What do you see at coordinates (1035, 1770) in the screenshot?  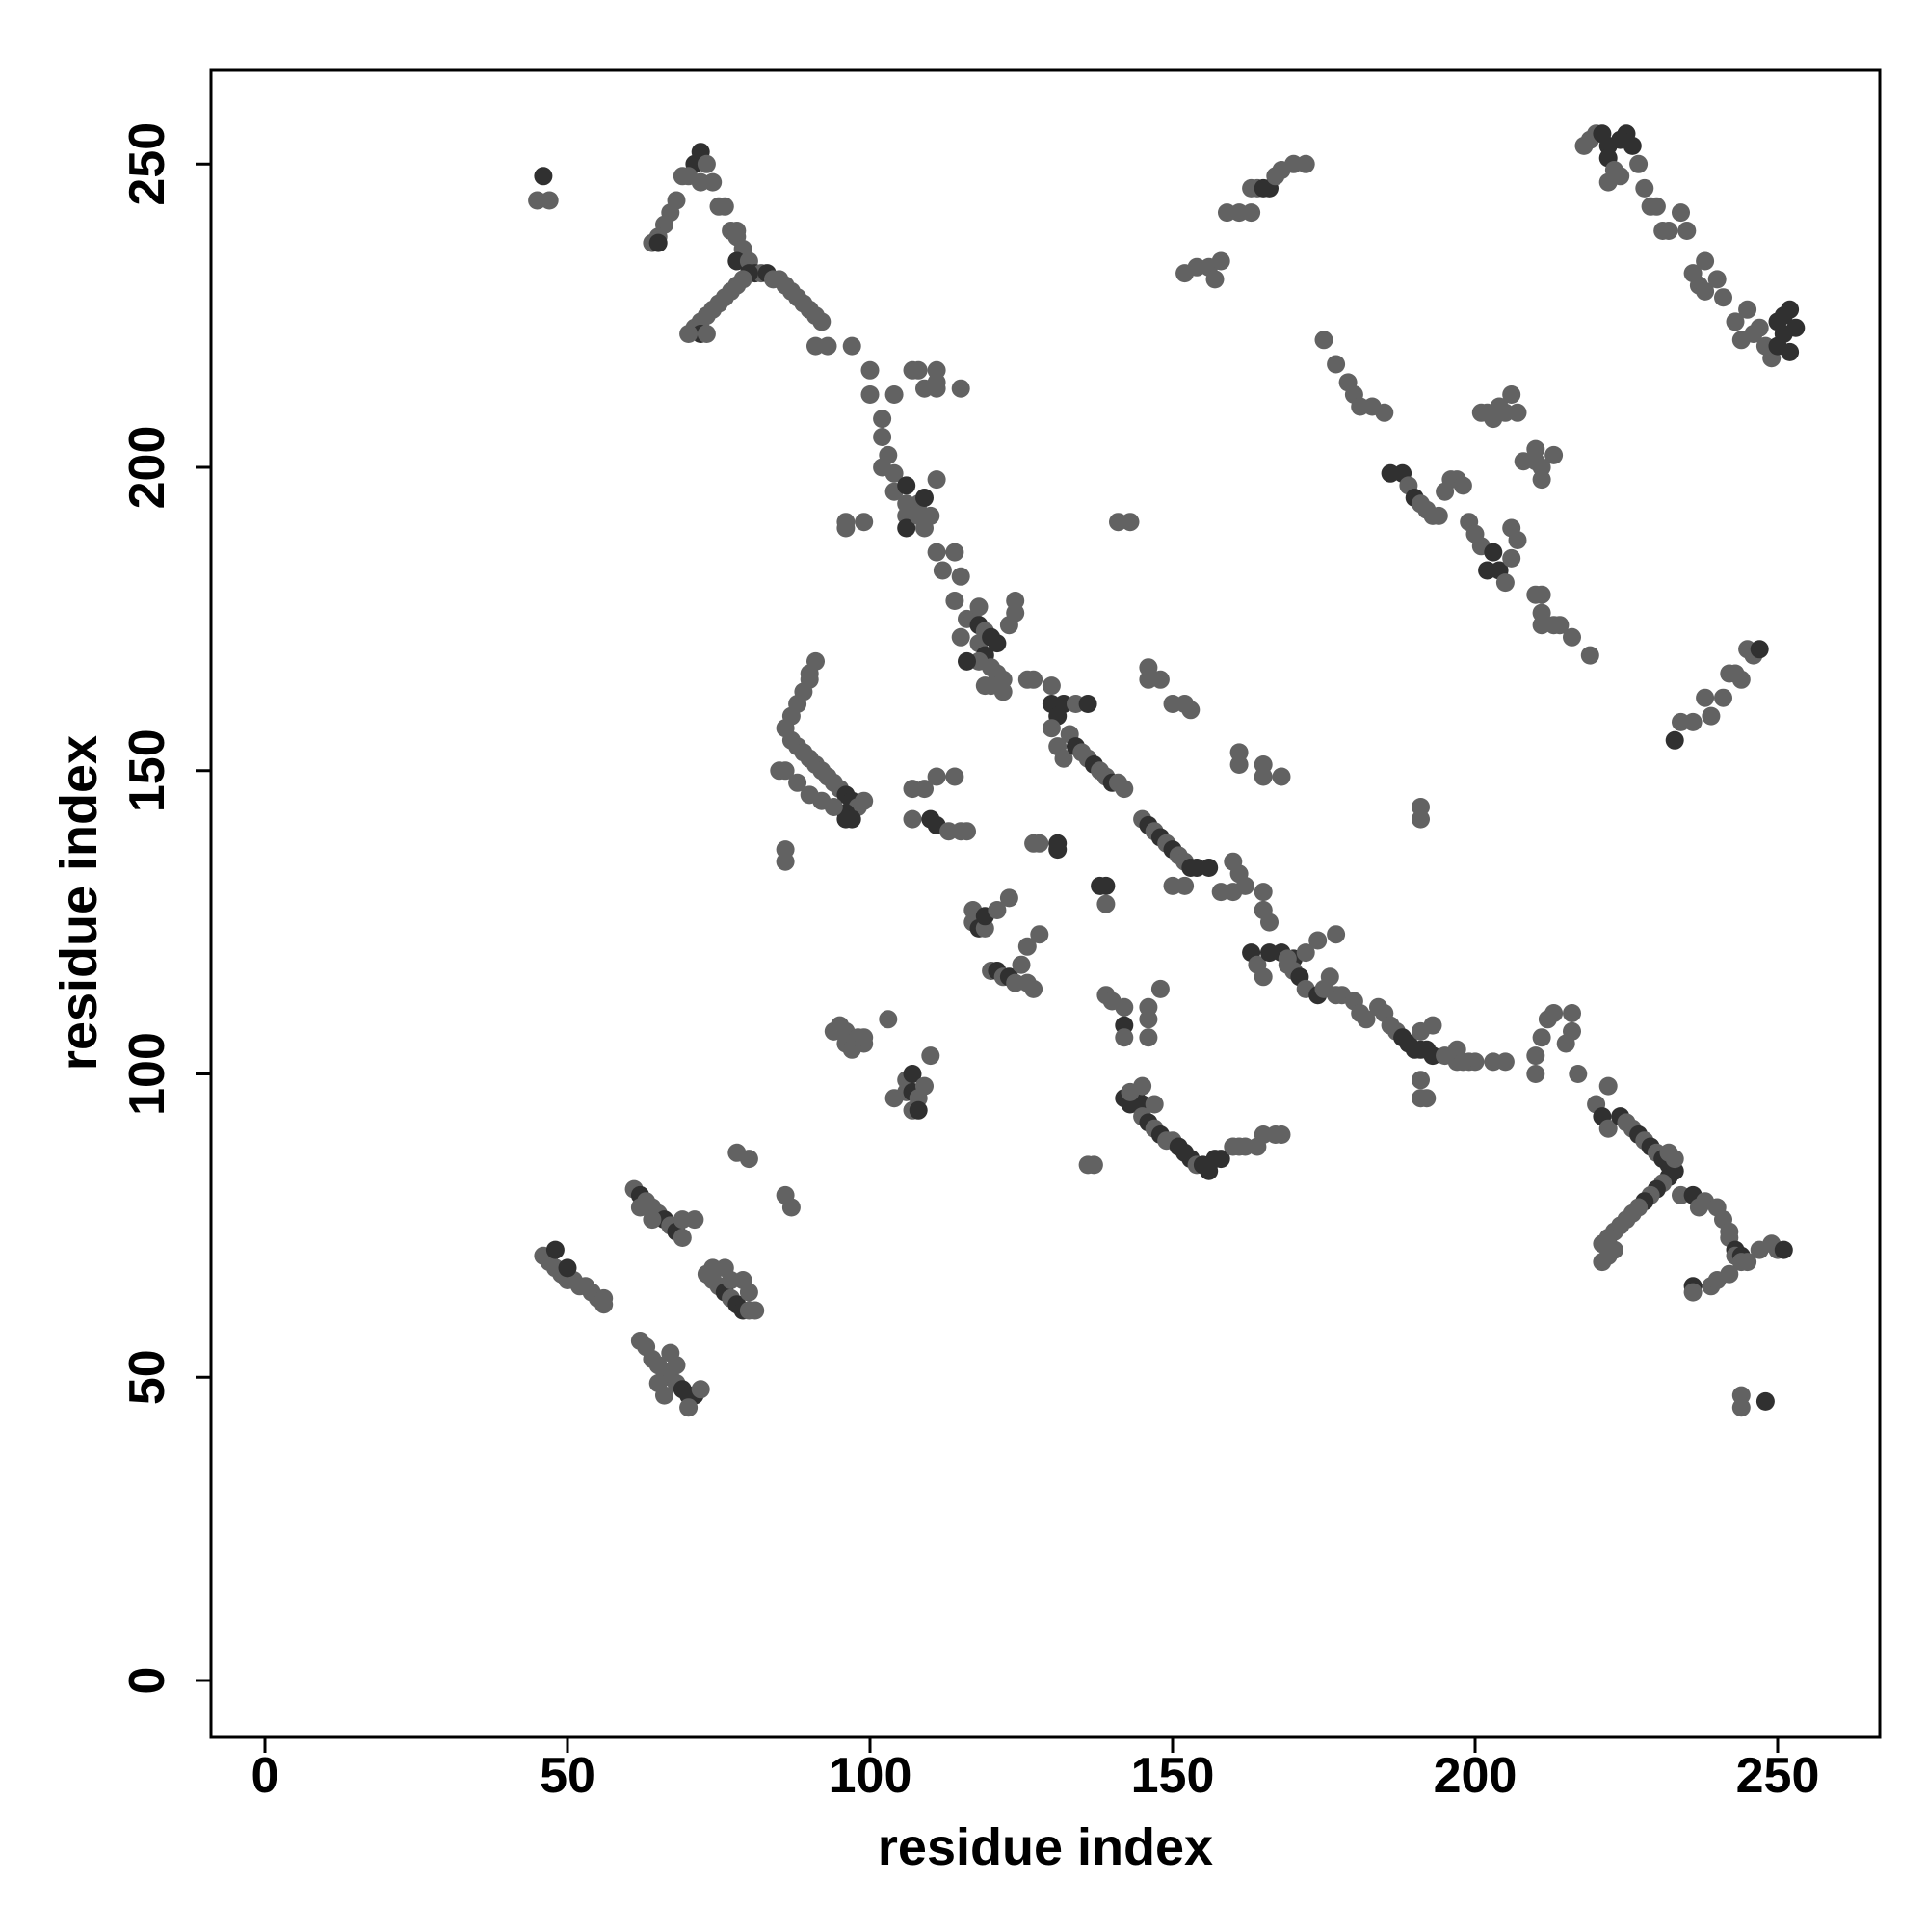 I see `x-axis: 0 50 100 150 200 250` at bounding box center [1035, 1770].